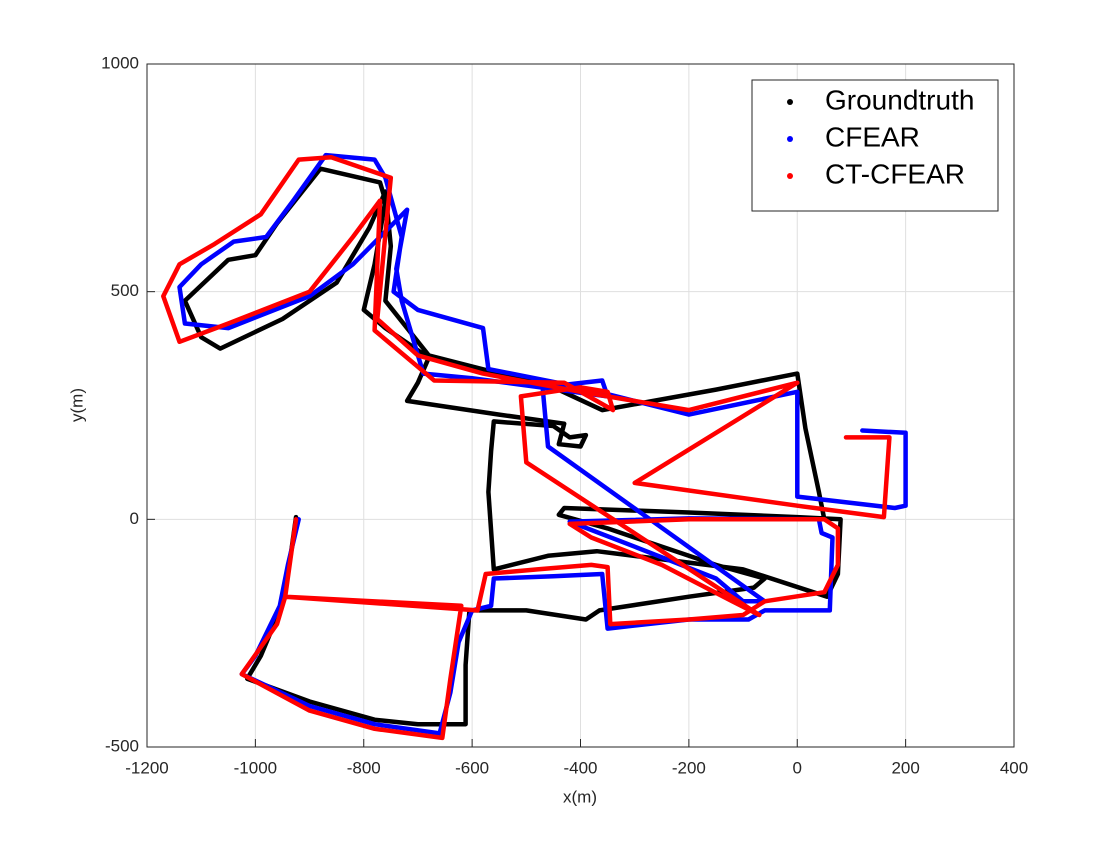 Image resolution: width=1120 pixels, height=845 pixels. What do you see at coordinates (146, 767) in the screenshot?
I see `x-tick-label: -1200` at bounding box center [146, 767].